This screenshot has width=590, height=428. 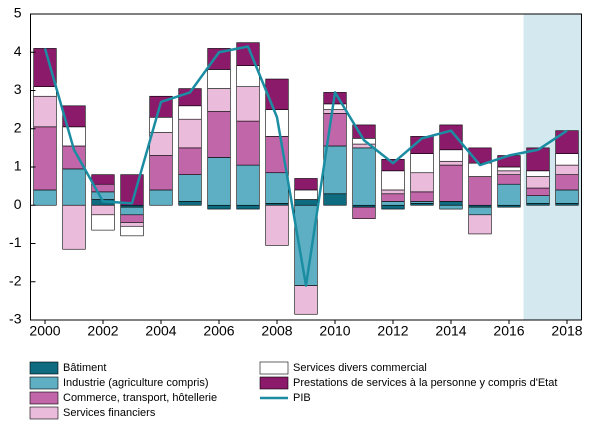 I want to click on y-tick-label: 1, so click(x=18, y=166).